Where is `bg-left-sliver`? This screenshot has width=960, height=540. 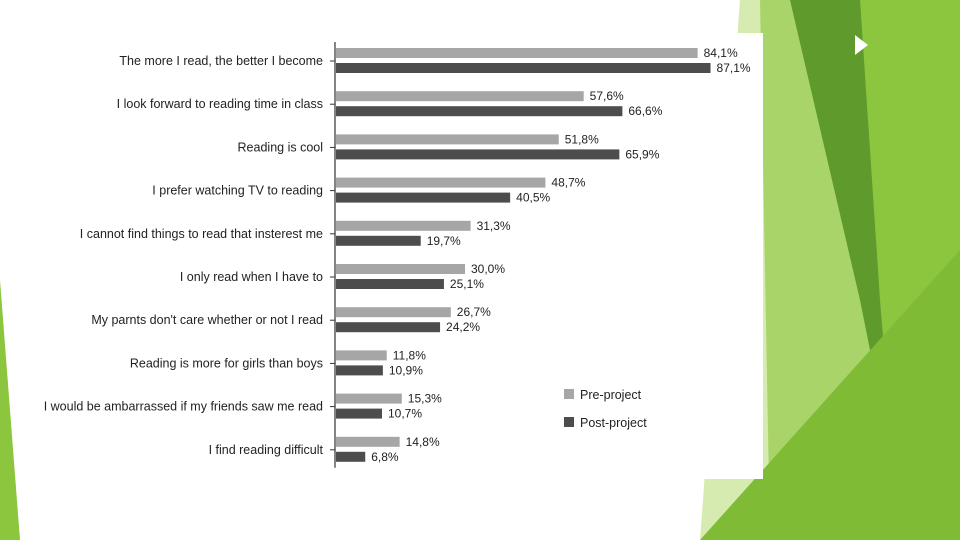 bg-left-sliver is located at coordinates (10, 410).